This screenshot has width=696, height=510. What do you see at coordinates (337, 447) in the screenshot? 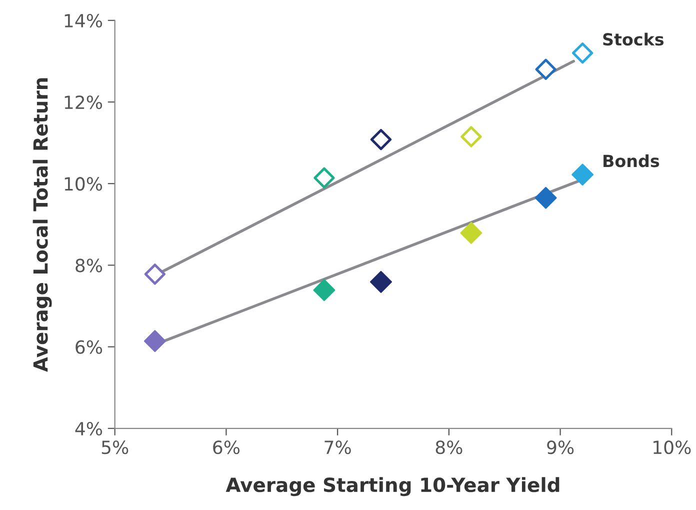
I see `x-tick-label: 7%` at bounding box center [337, 447].